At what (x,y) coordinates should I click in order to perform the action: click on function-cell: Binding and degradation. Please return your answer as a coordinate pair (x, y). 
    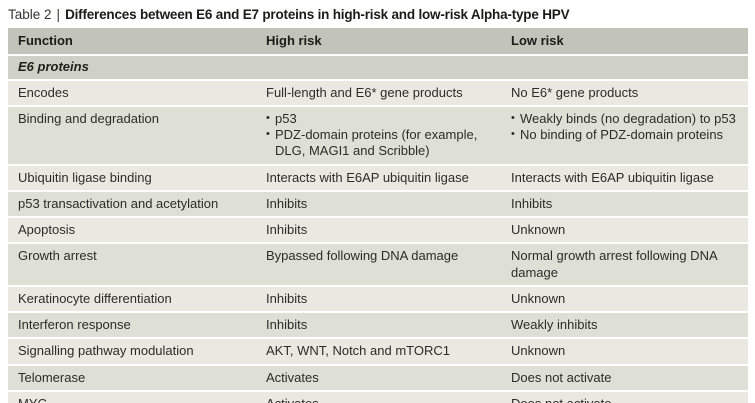
    Looking at the image, I should click on (88, 118).